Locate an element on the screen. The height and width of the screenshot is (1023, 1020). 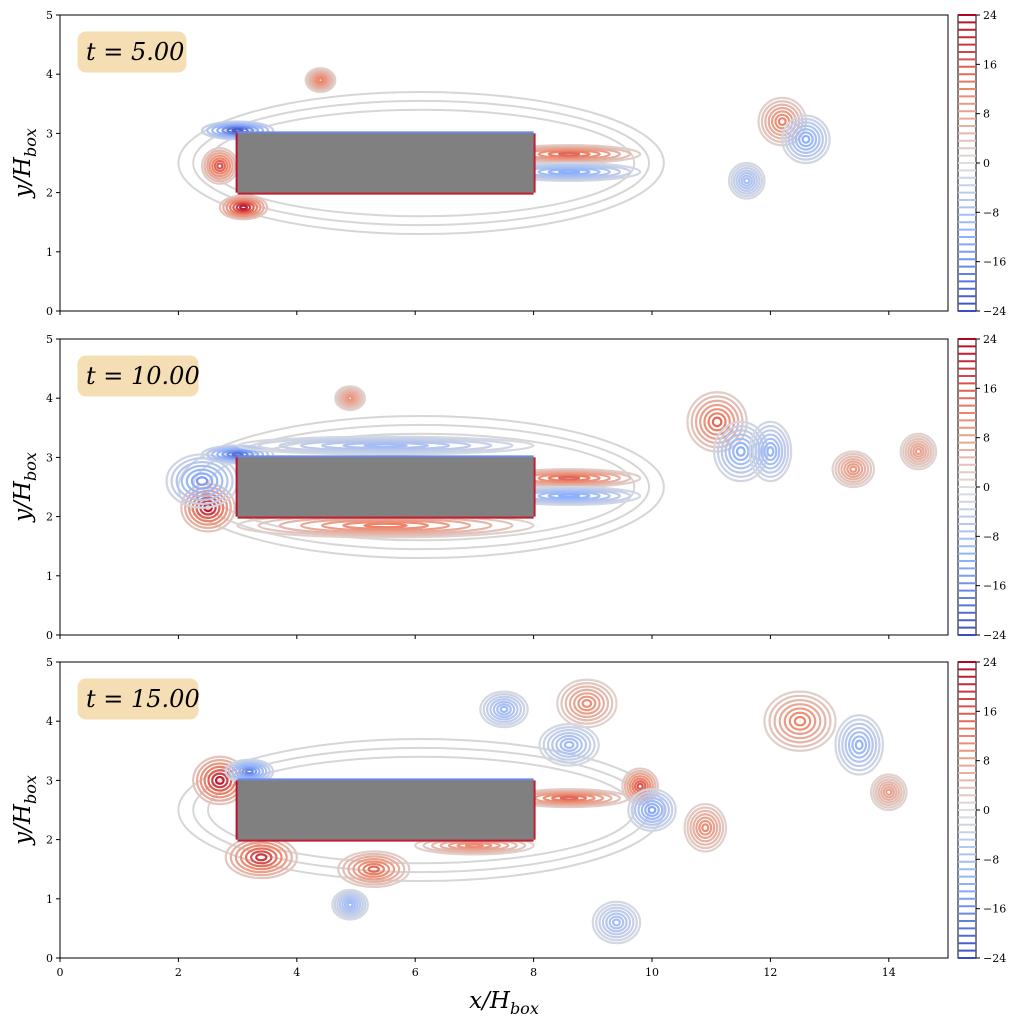
x-tick-label: 6 is located at coordinates (415, 972).